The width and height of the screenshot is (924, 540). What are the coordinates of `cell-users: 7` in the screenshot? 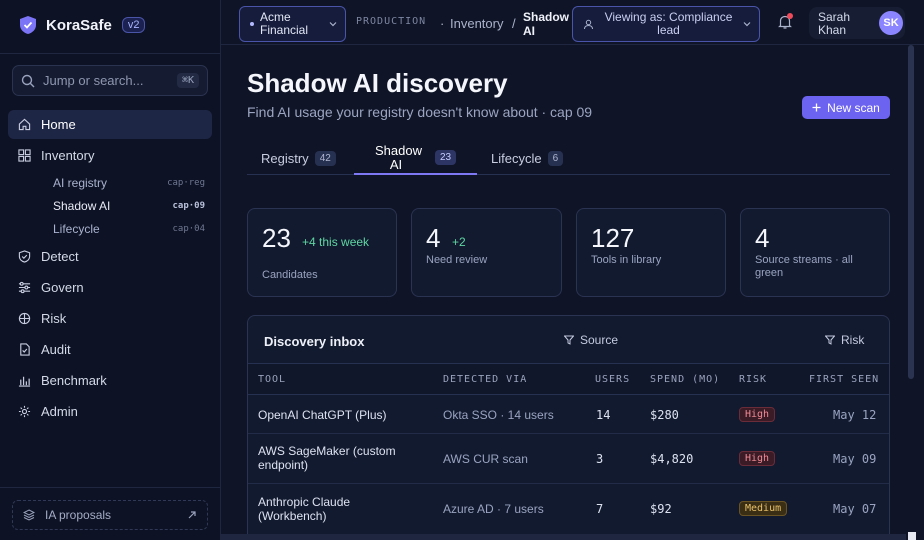 It's located at (600, 509).